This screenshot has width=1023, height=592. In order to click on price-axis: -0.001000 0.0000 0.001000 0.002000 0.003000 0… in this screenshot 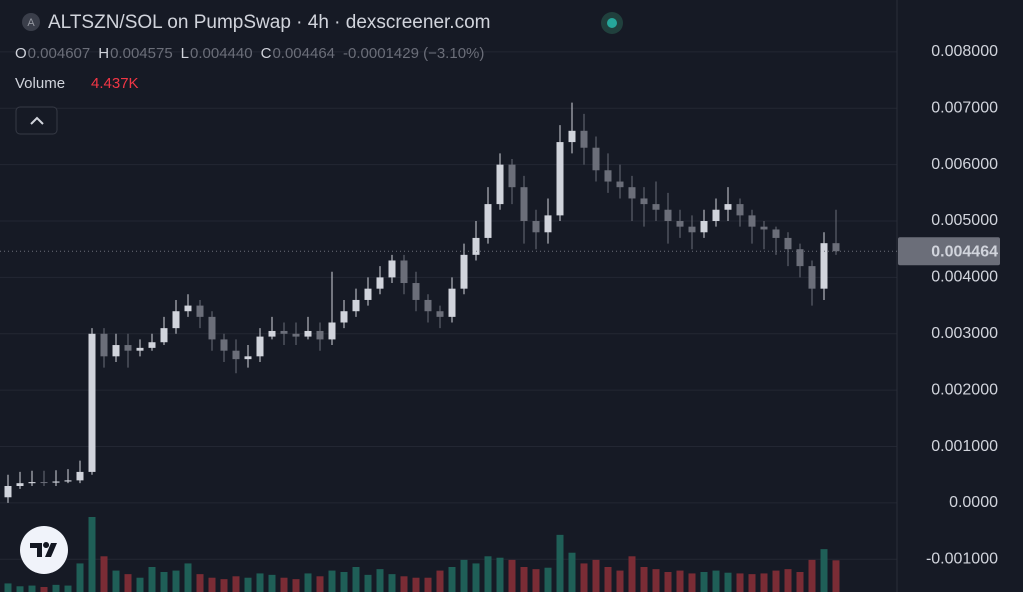, I will do `click(962, 305)`.